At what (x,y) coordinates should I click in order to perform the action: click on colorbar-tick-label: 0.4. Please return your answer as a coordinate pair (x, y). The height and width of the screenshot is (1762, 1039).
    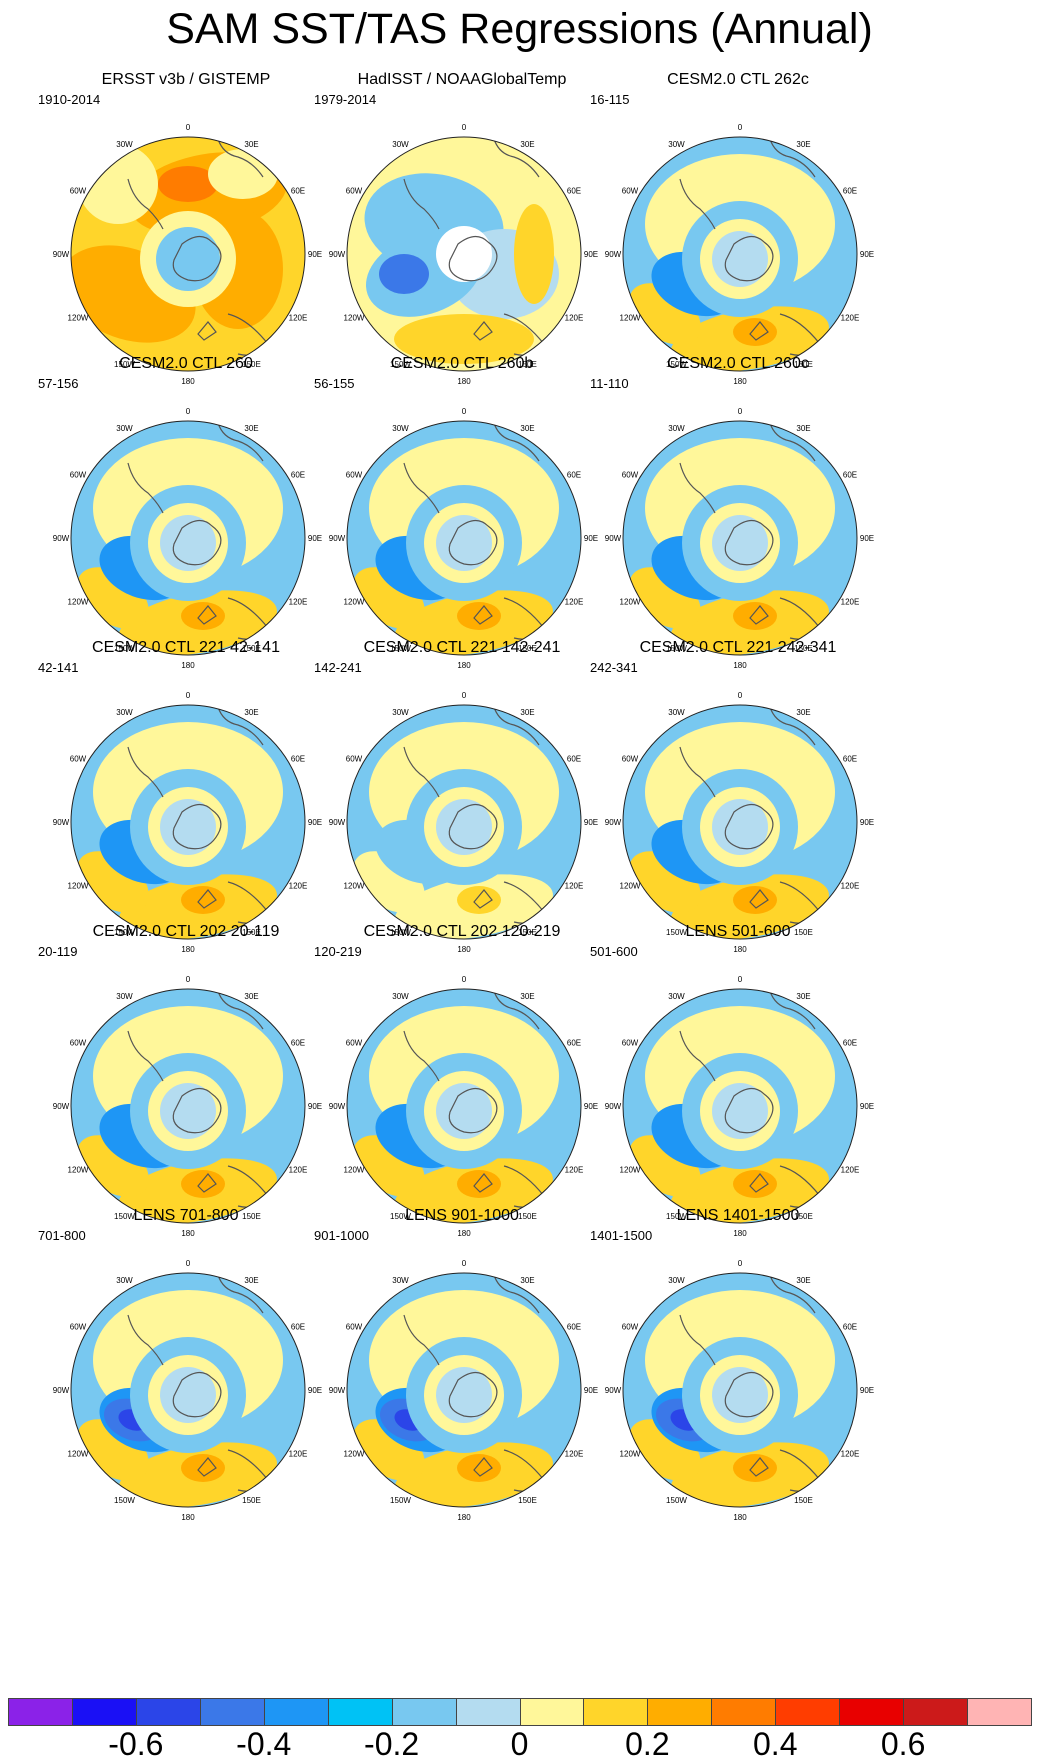
    Looking at the image, I should click on (775, 1744).